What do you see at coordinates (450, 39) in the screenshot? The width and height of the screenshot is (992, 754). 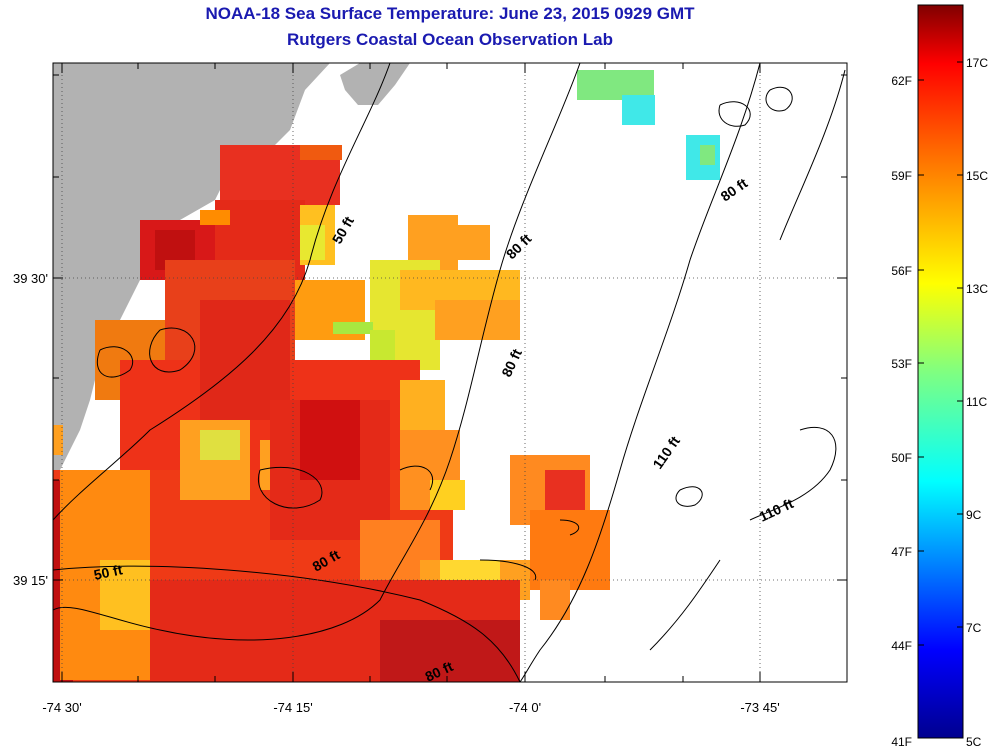 I see `map-subtitle: Rutgers Coastal Ocean Observation Lab` at bounding box center [450, 39].